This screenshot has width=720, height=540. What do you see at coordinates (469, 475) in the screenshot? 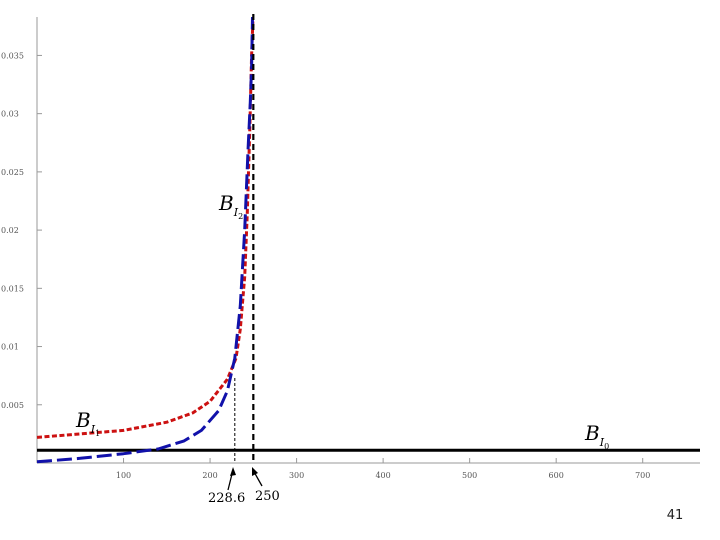
I see `x-tick-label: 500` at bounding box center [469, 475].